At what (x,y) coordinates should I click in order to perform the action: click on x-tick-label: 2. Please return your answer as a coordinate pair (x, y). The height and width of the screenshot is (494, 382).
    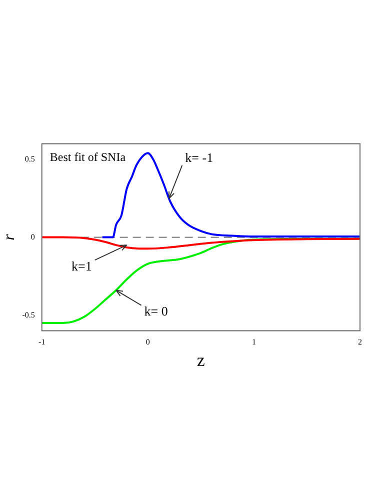
    Looking at the image, I should click on (360, 342).